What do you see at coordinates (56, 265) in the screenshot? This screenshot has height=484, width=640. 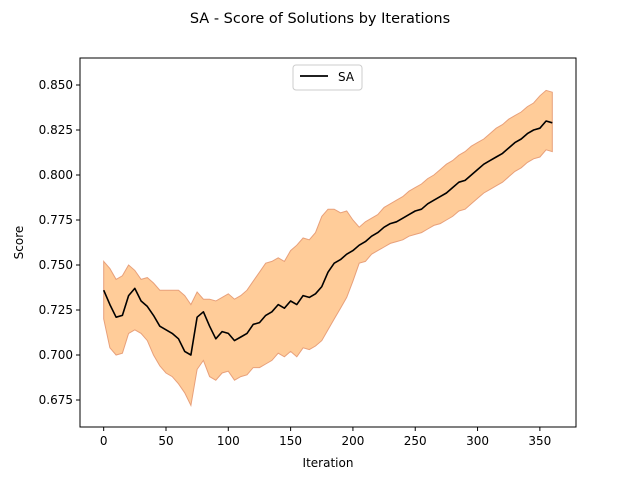 I see `y-tick-label-0.750: 0.750` at bounding box center [56, 265].